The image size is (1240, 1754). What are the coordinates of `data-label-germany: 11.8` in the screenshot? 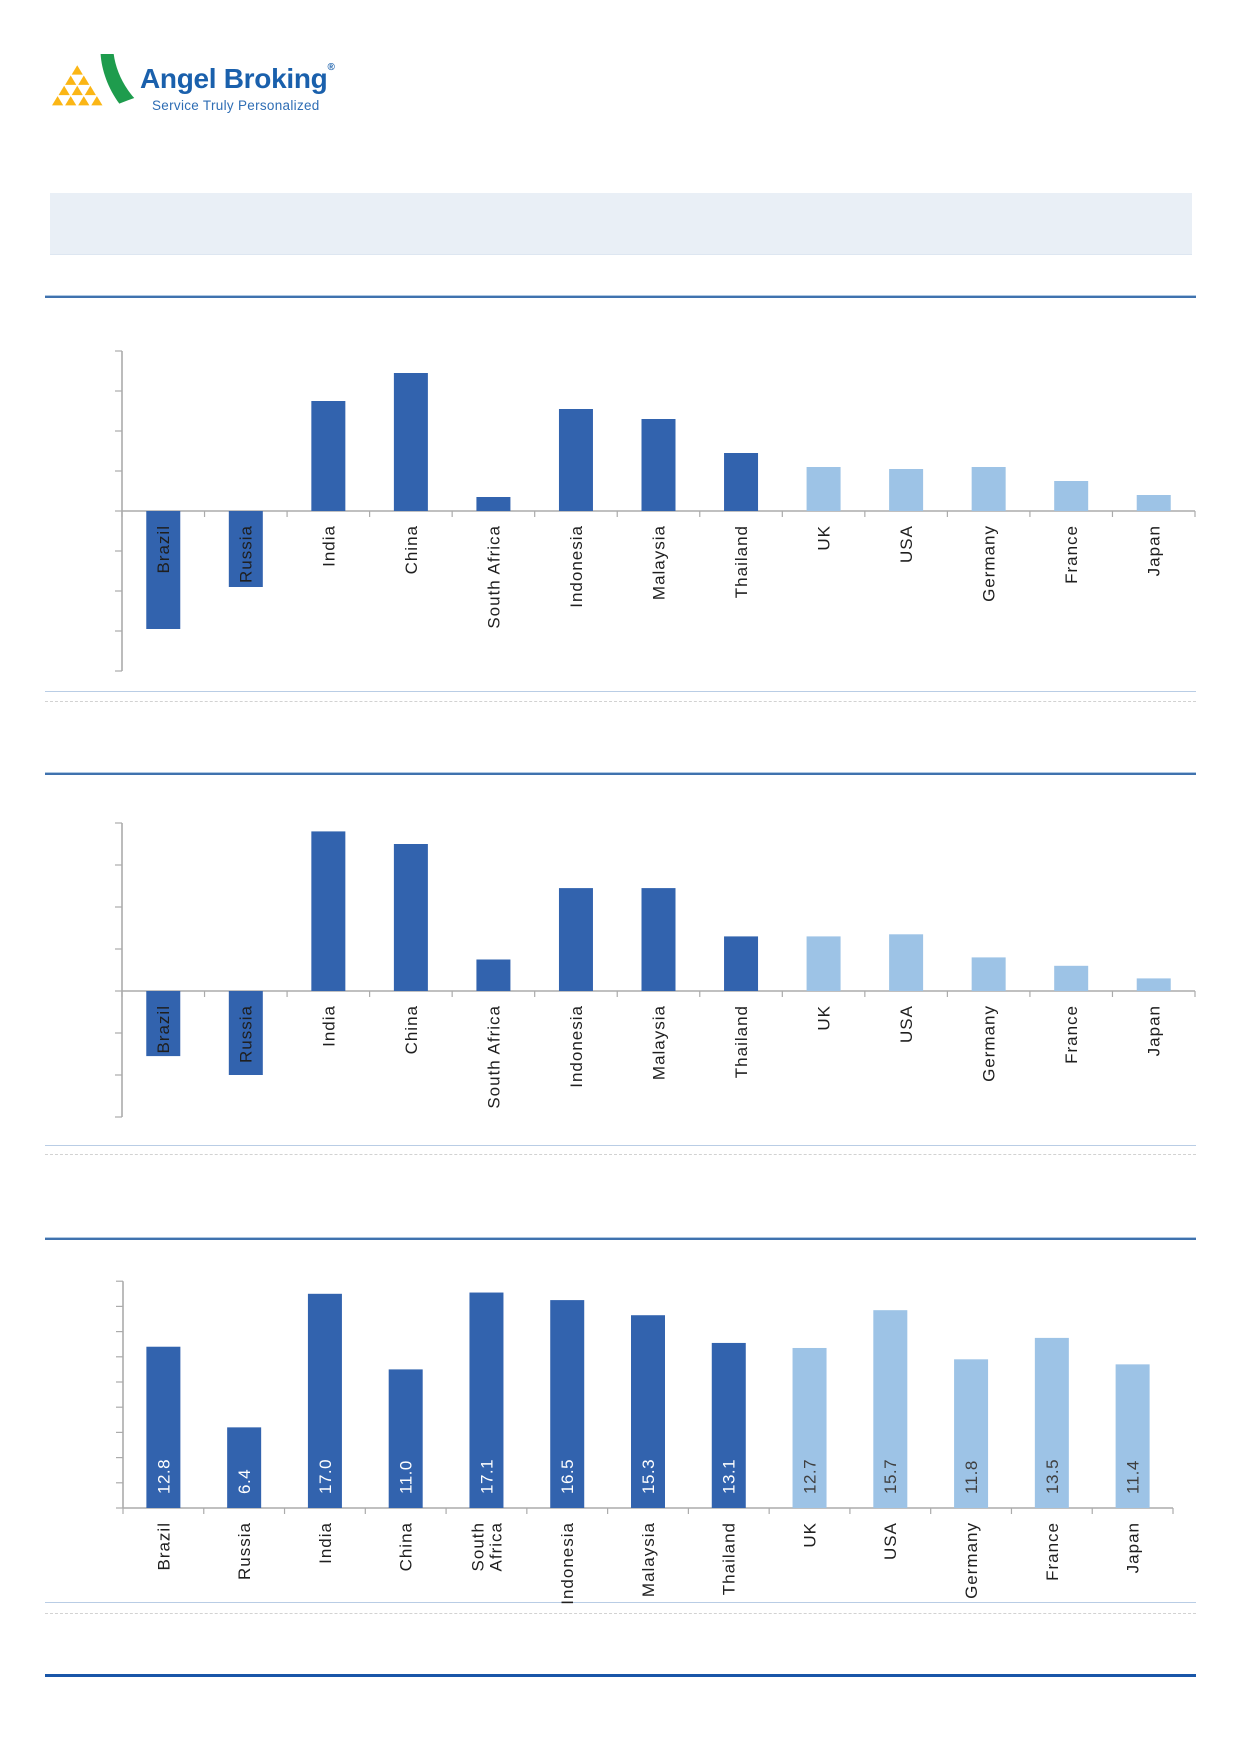 It's located at (971, 1477).